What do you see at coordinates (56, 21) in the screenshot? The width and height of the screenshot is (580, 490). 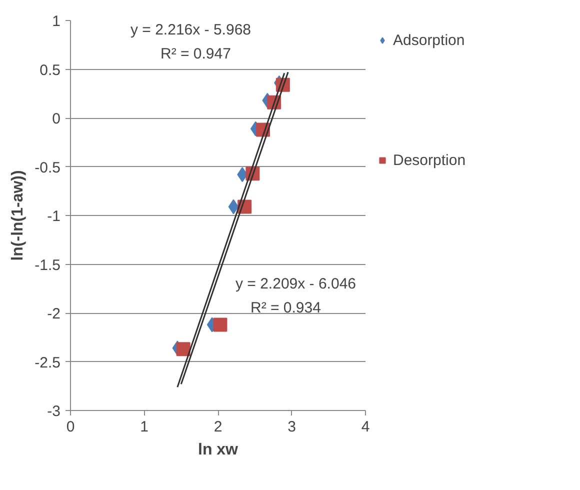 I see `y-tick-label: 1` at bounding box center [56, 21].